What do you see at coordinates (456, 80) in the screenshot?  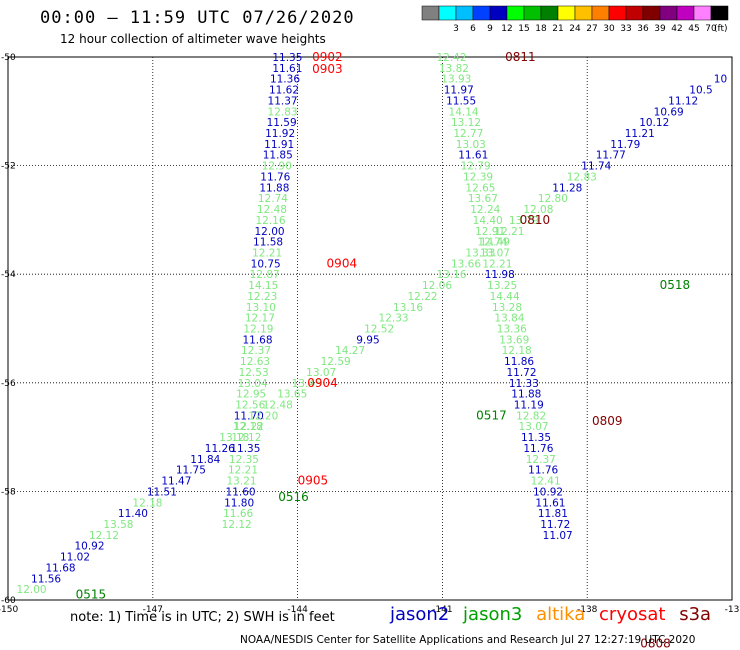 I see `swh-value: 13.93` at bounding box center [456, 80].